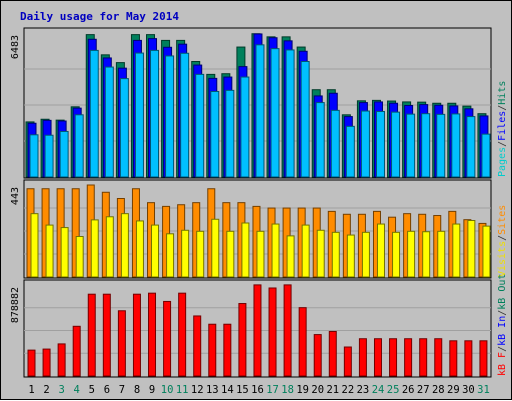 This screenshot has width=512, height=401. Describe the element at coordinates (502, 292) in the screenshot. I see `legend-entry: kB Out` at that location.